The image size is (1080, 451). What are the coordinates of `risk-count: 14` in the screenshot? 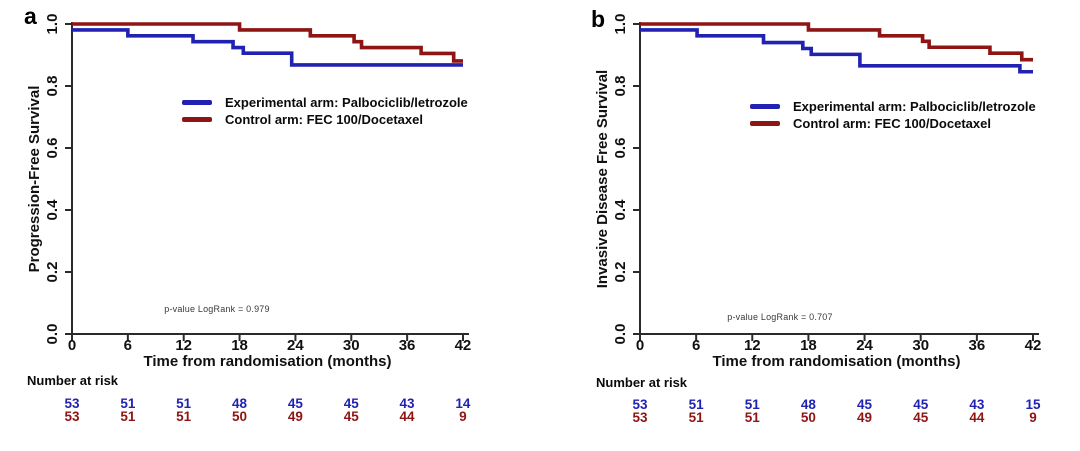 It's located at (463, 403).